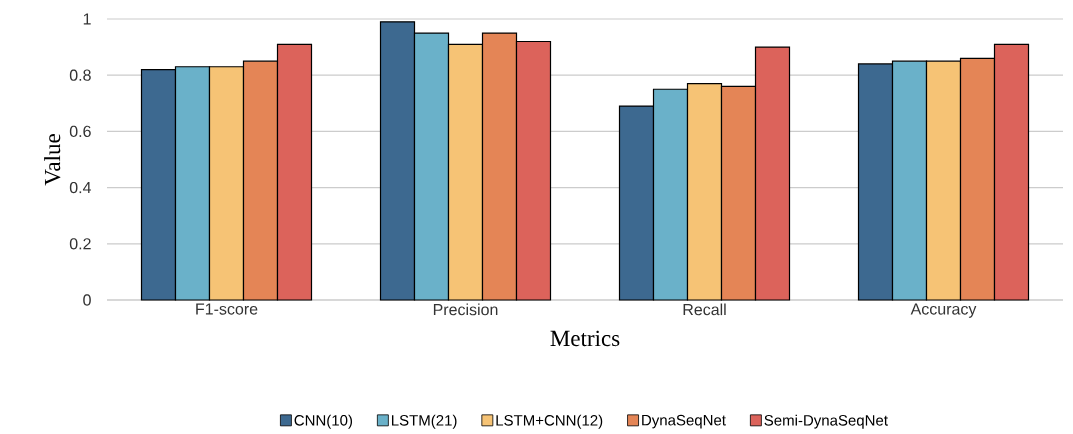  Describe the element at coordinates (585, 338) in the screenshot. I see `x-axis-title: Metrics` at that location.